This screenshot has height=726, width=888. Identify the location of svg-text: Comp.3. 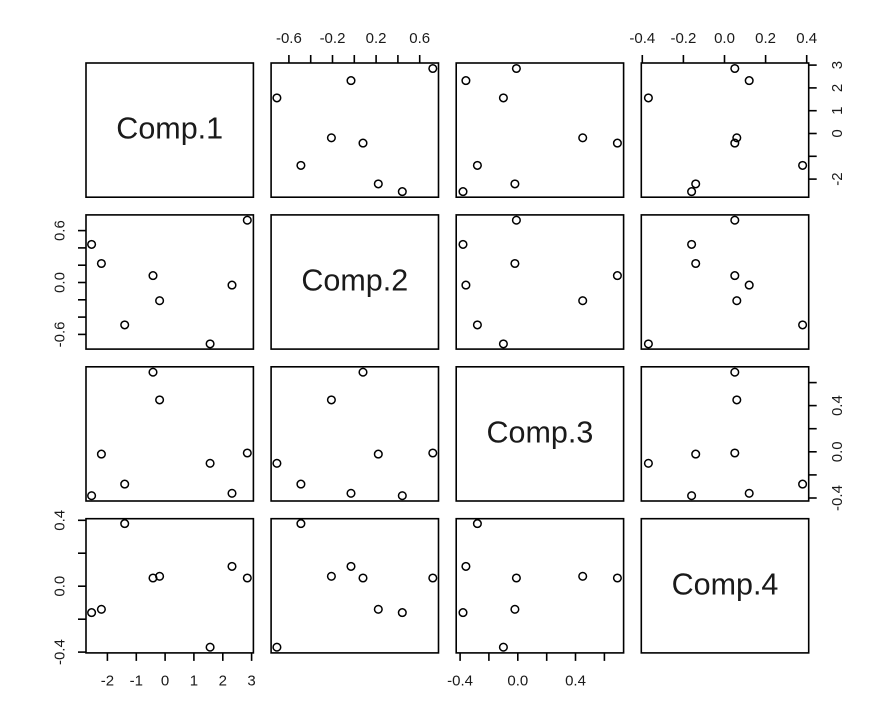
(540, 433).